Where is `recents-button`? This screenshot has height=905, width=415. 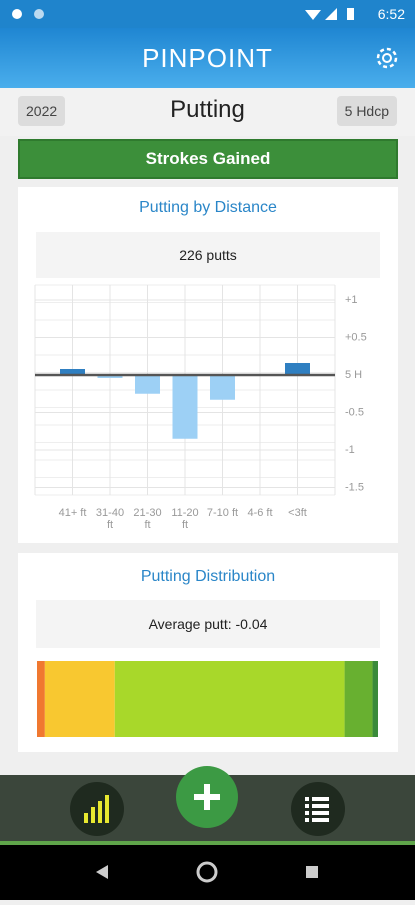
recents-button is located at coordinates (312, 872).